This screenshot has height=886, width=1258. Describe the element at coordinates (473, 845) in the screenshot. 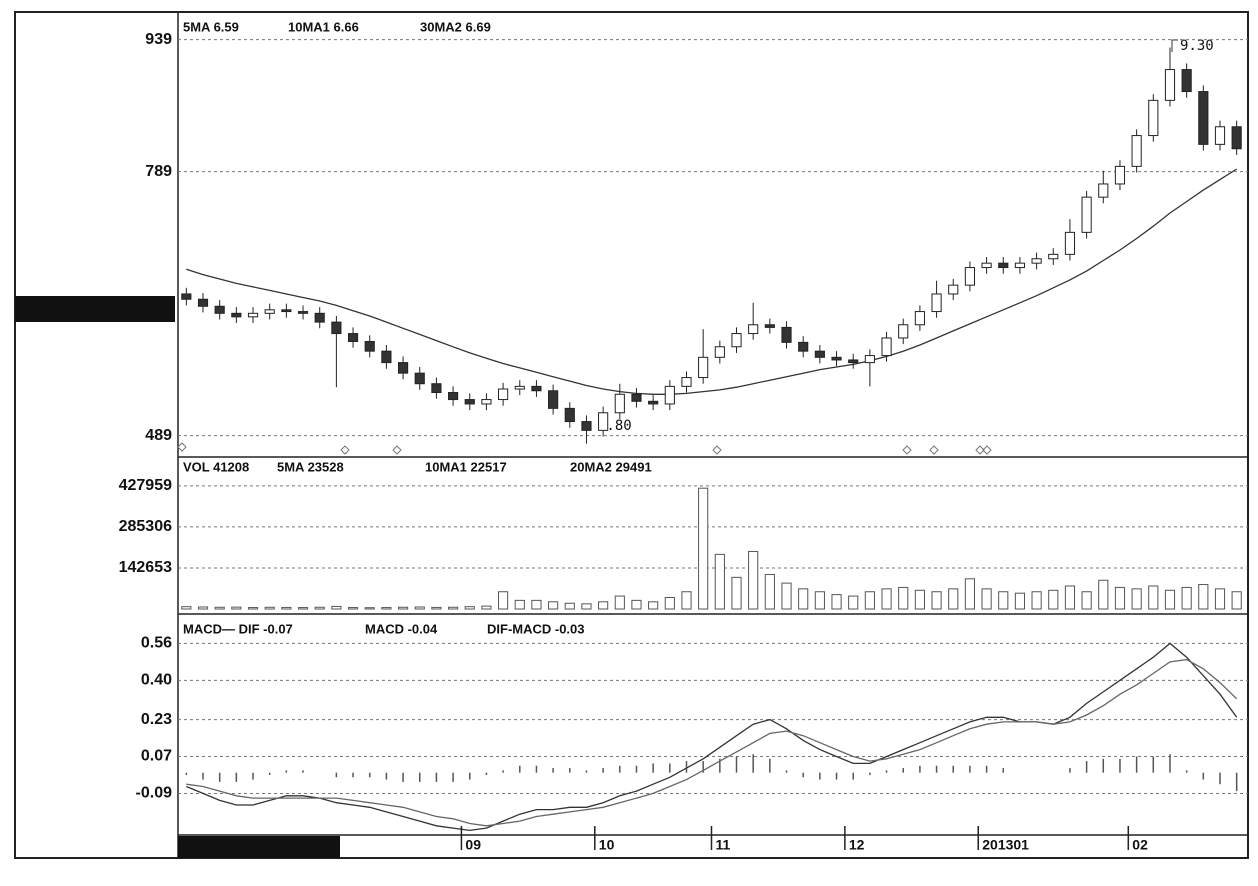

I see `x-tick-label: 09` at that location.